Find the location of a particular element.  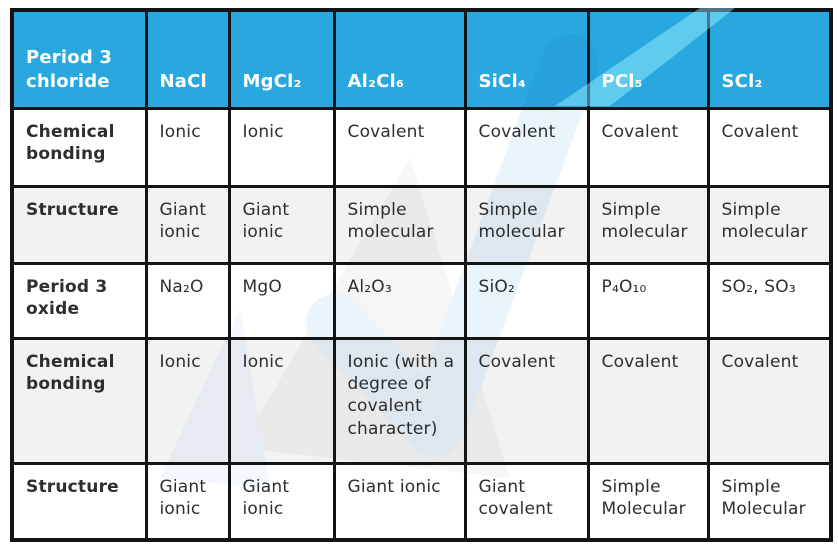

column-header-sicl4: SiCl₄ is located at coordinates (526, 59).